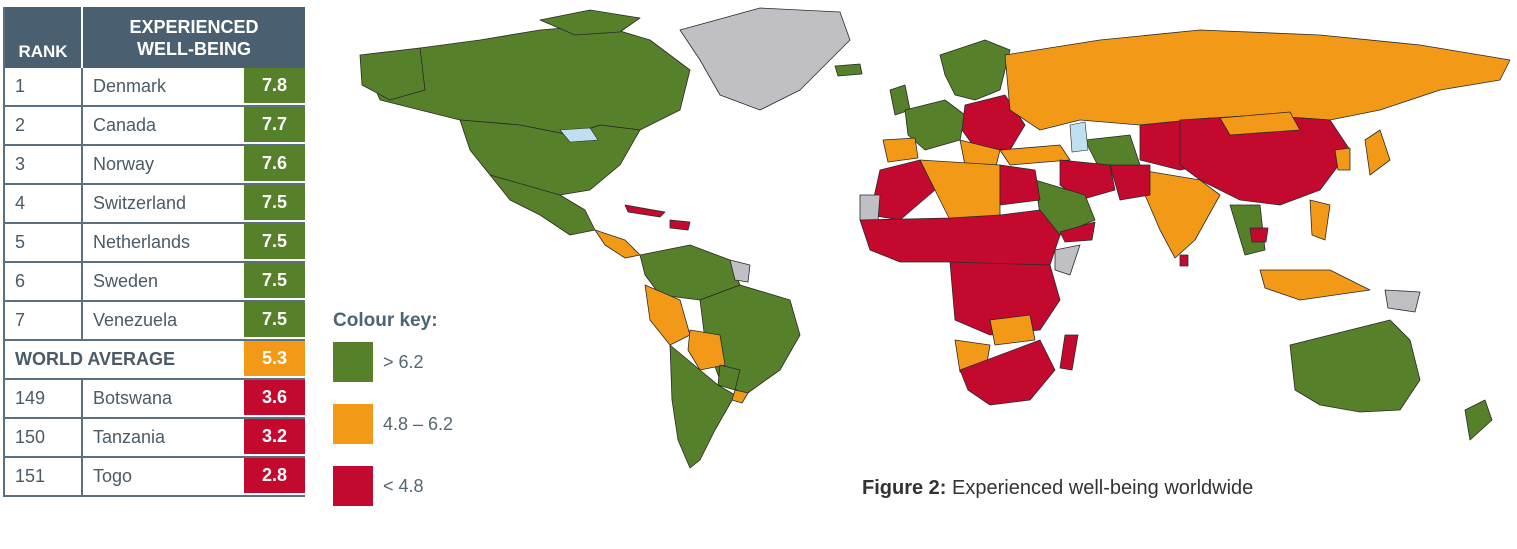 The image size is (1517, 549). I want to click on region-australia, so click(1355, 366).